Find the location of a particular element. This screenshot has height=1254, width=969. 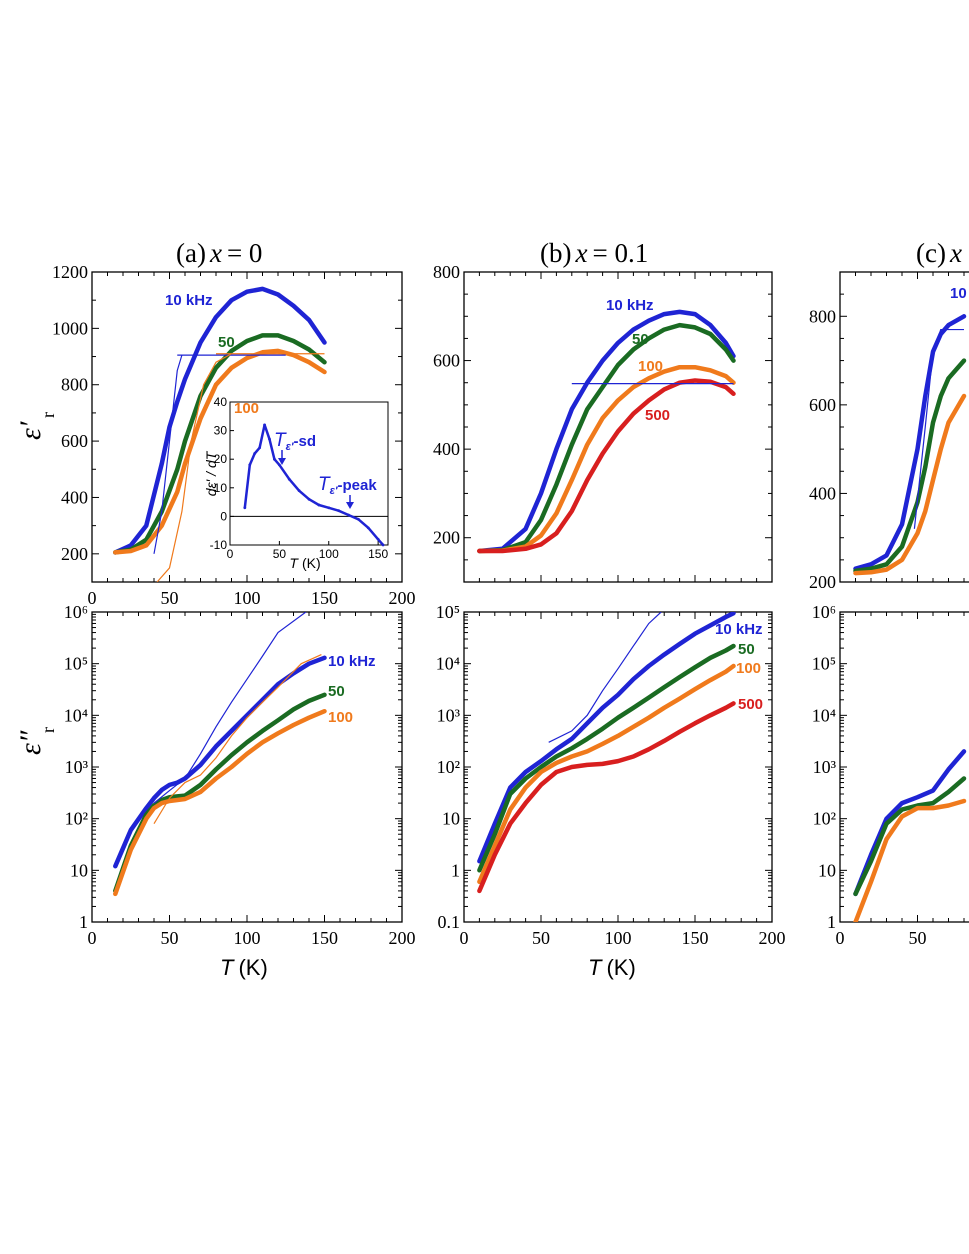

y-tick-label: 10³ is located at coordinates (77, 767).